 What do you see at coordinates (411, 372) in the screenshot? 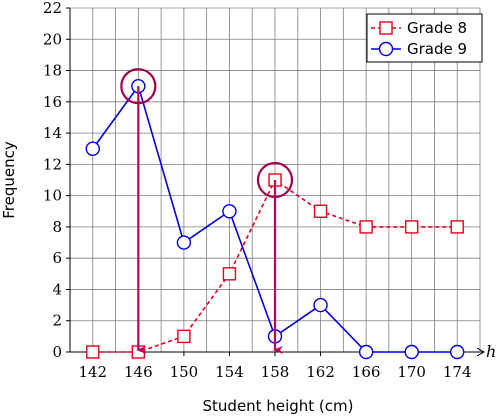
I see `x-tick-label: 170` at bounding box center [411, 372].